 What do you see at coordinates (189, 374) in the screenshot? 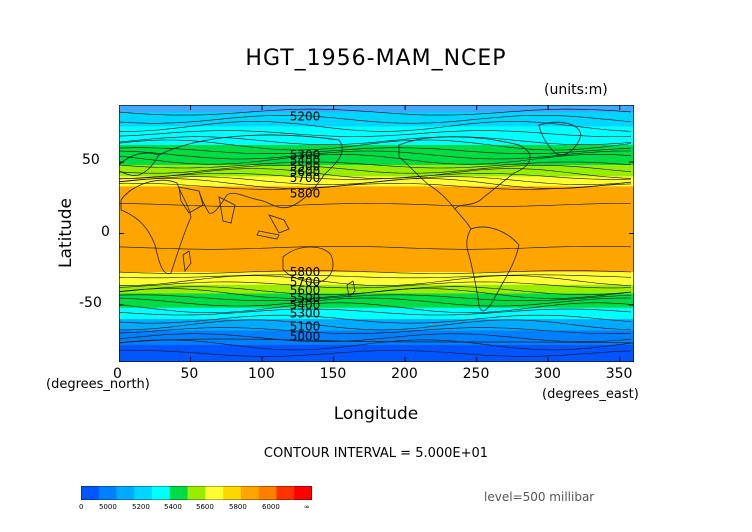
I see `x-tick-label: 50` at bounding box center [189, 374].